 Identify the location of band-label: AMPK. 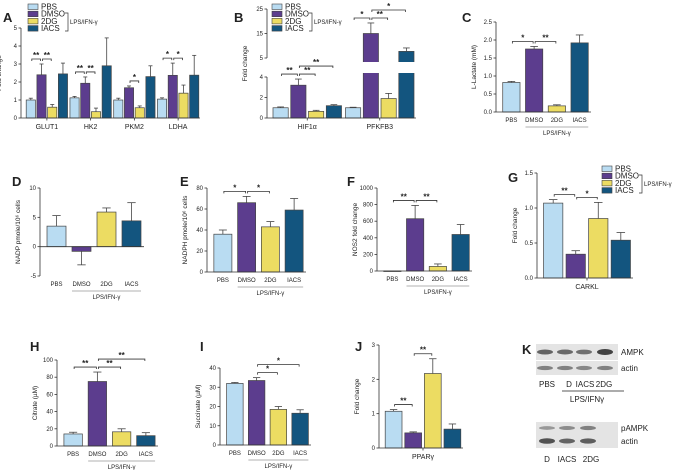
(632, 352).